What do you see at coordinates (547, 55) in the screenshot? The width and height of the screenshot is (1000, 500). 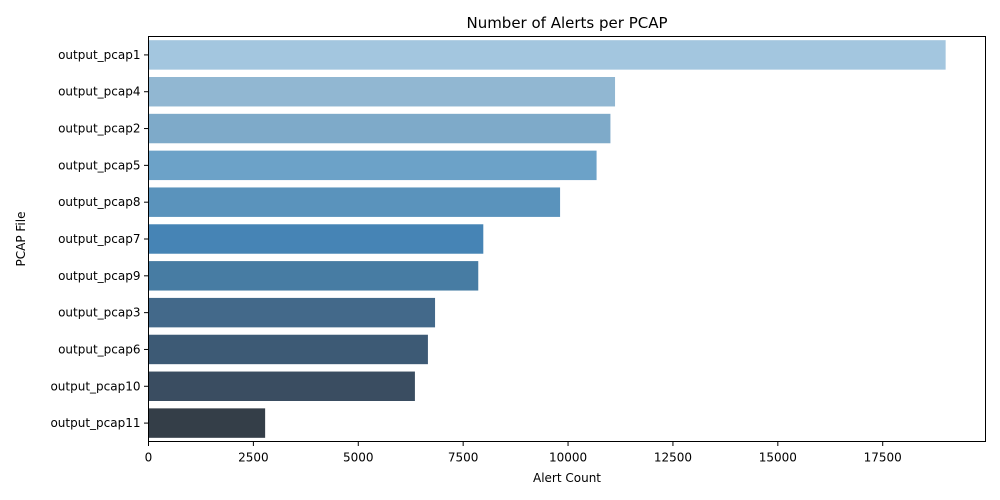 I see `bar-output_pcap1` at bounding box center [547, 55].